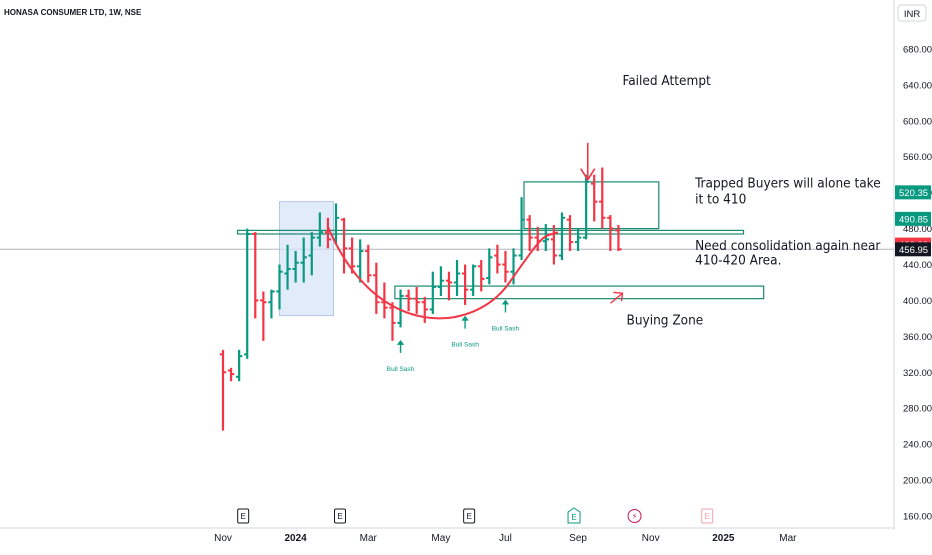 This screenshot has width=932, height=555. I want to click on cup-curve, so click(442, 273).